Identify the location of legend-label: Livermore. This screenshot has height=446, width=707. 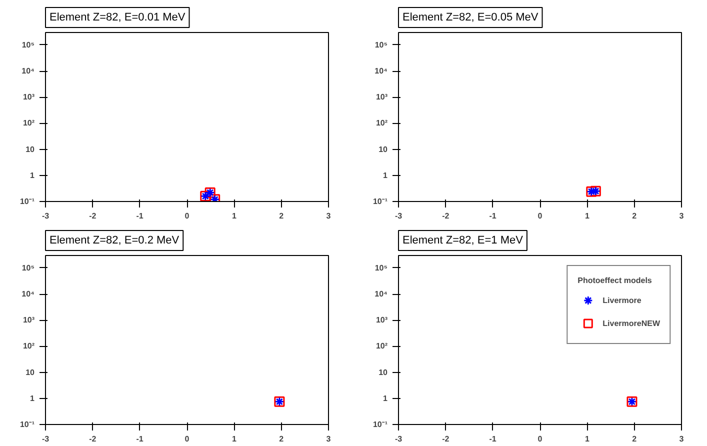
(622, 300).